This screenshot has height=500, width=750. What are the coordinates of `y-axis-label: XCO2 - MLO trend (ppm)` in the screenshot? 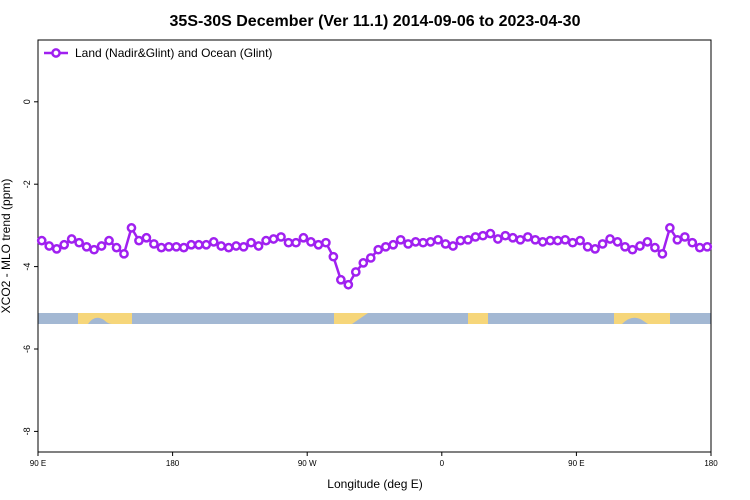 It's located at (6, 246).